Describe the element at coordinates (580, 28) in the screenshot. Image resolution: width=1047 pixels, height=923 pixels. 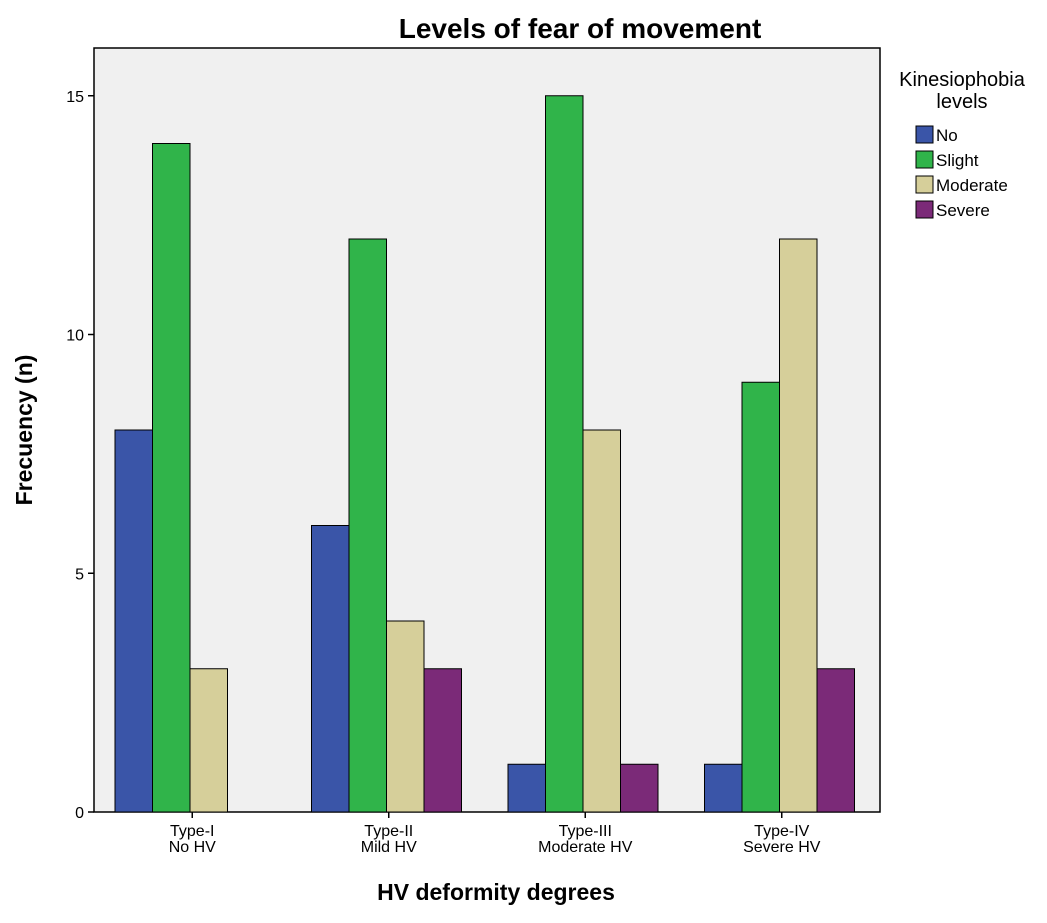
I see `chart-title: Levels of fear of movement` at that location.